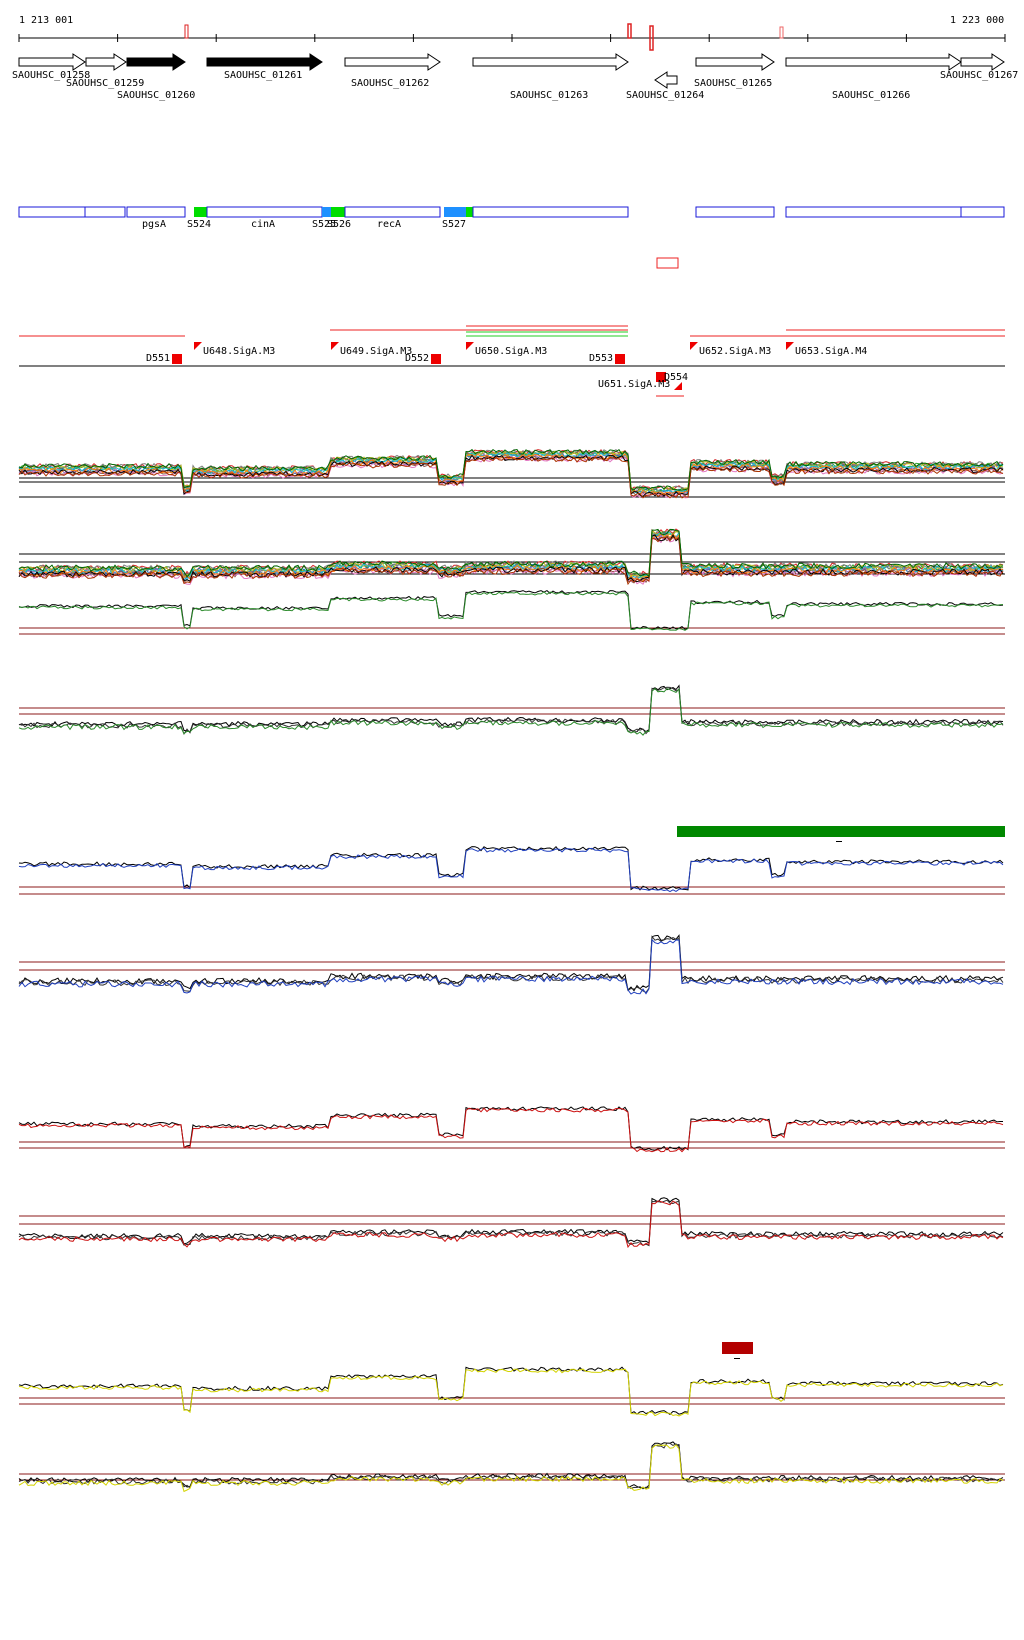 This screenshot has width=1024, height=1640. I want to click on segment-label-recA: recA, so click(389, 224).